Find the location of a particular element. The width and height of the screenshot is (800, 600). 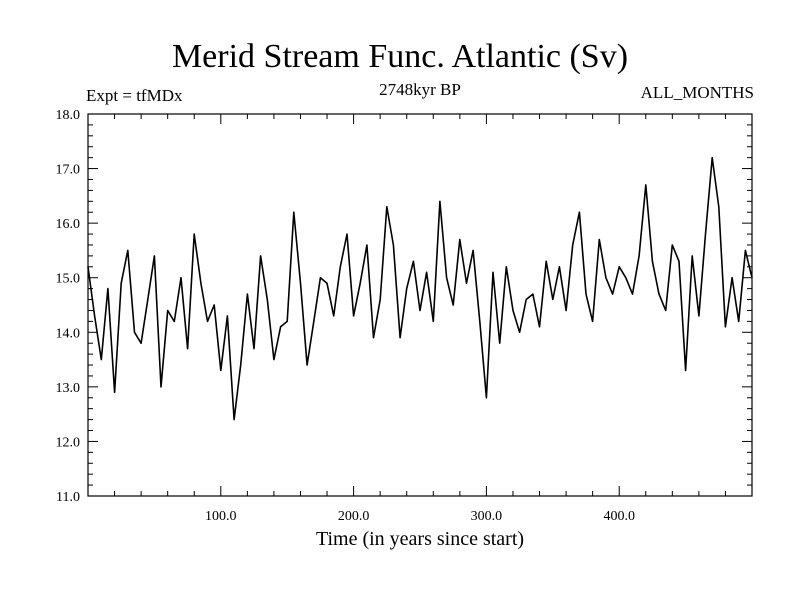

y-tick-label: 17.0 is located at coordinates (68, 170).